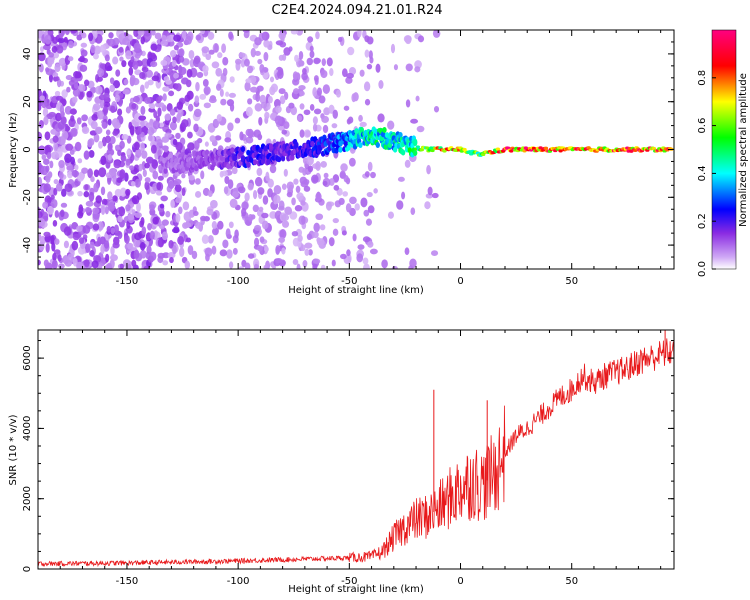 This screenshot has width=750, height=600. Describe the element at coordinates (356, 10) in the screenshot. I see `figure-title: C2E4.2024.094.21.01.R24` at that location.